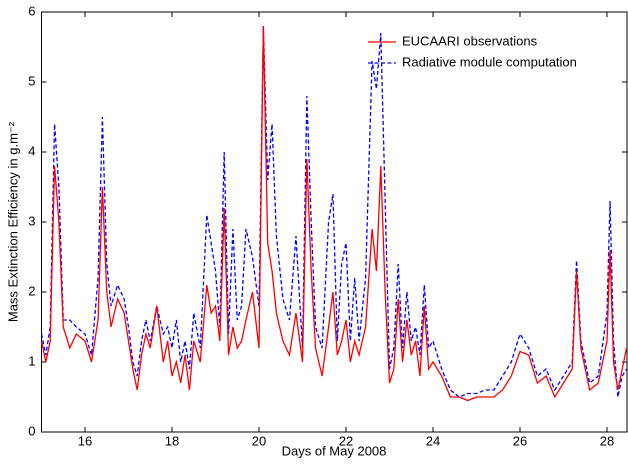 The width and height of the screenshot is (628, 464). I want to click on x-tick-label: 26, so click(520, 440).